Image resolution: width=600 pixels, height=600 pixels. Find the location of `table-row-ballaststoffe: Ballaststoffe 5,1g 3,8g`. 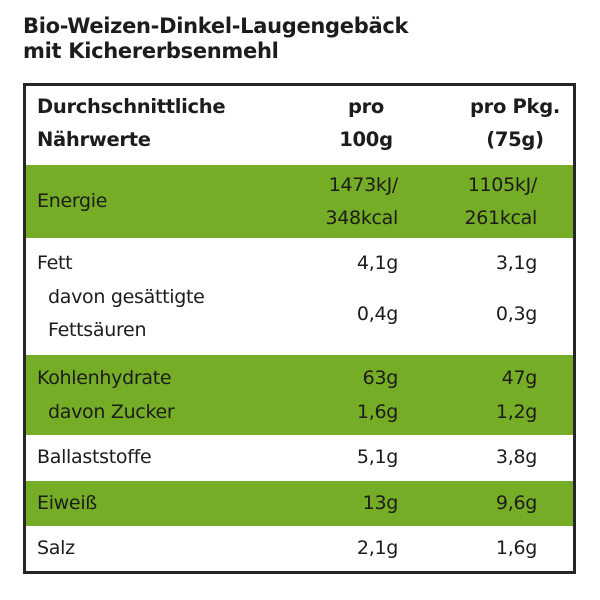

table-row-ballaststoffe: Ballaststoffe 5,1g 3,8g is located at coordinates (299, 458).